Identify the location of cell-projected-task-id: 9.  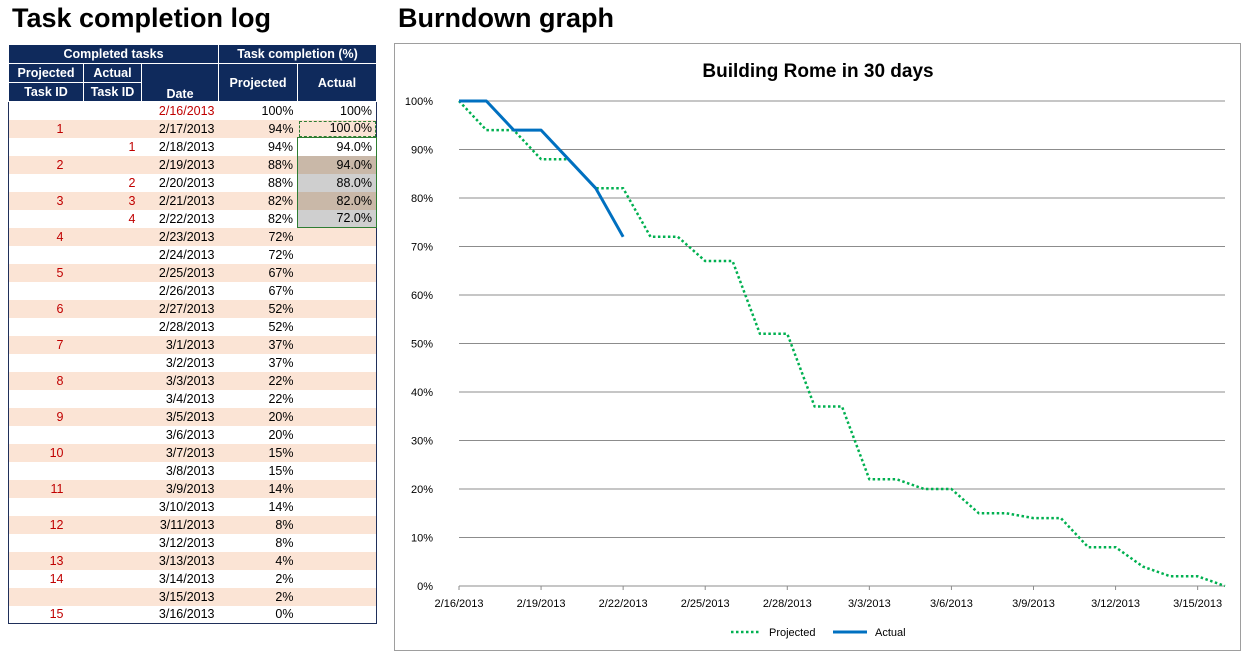
(46, 416).